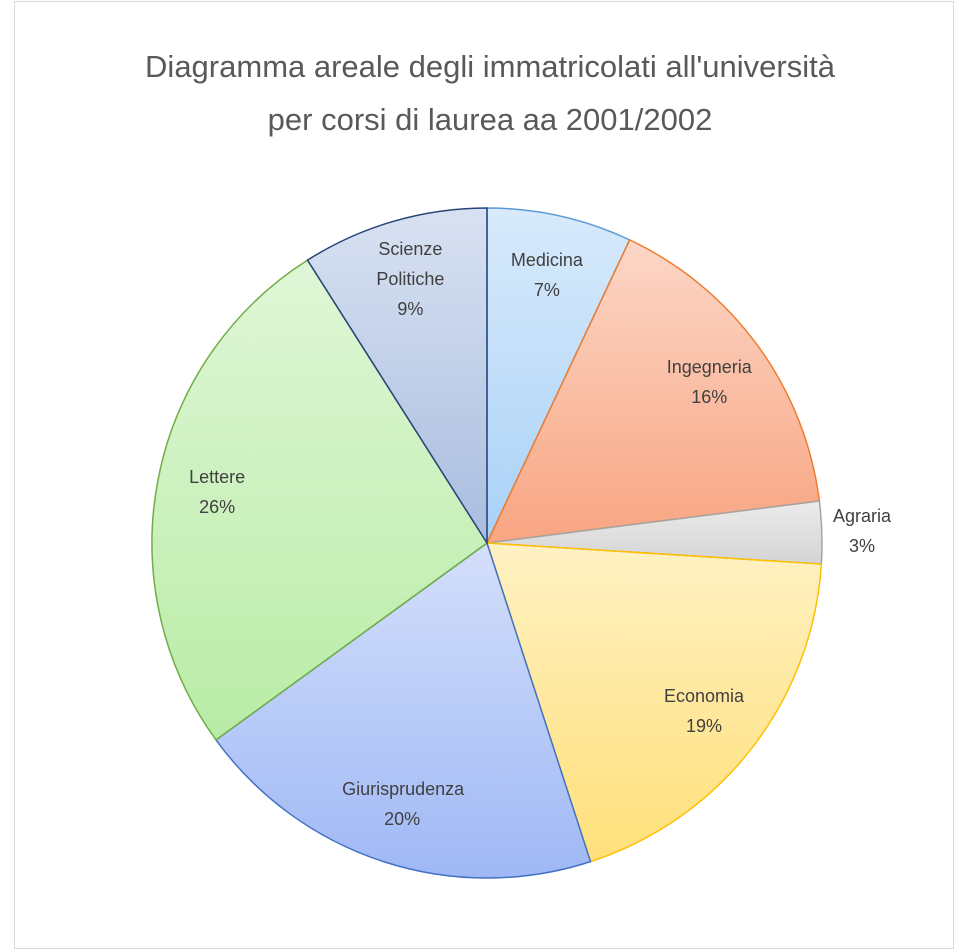 The height and width of the screenshot is (951, 956). What do you see at coordinates (403, 804) in the screenshot?
I see `data-label: Giurisprudenza 20%` at bounding box center [403, 804].